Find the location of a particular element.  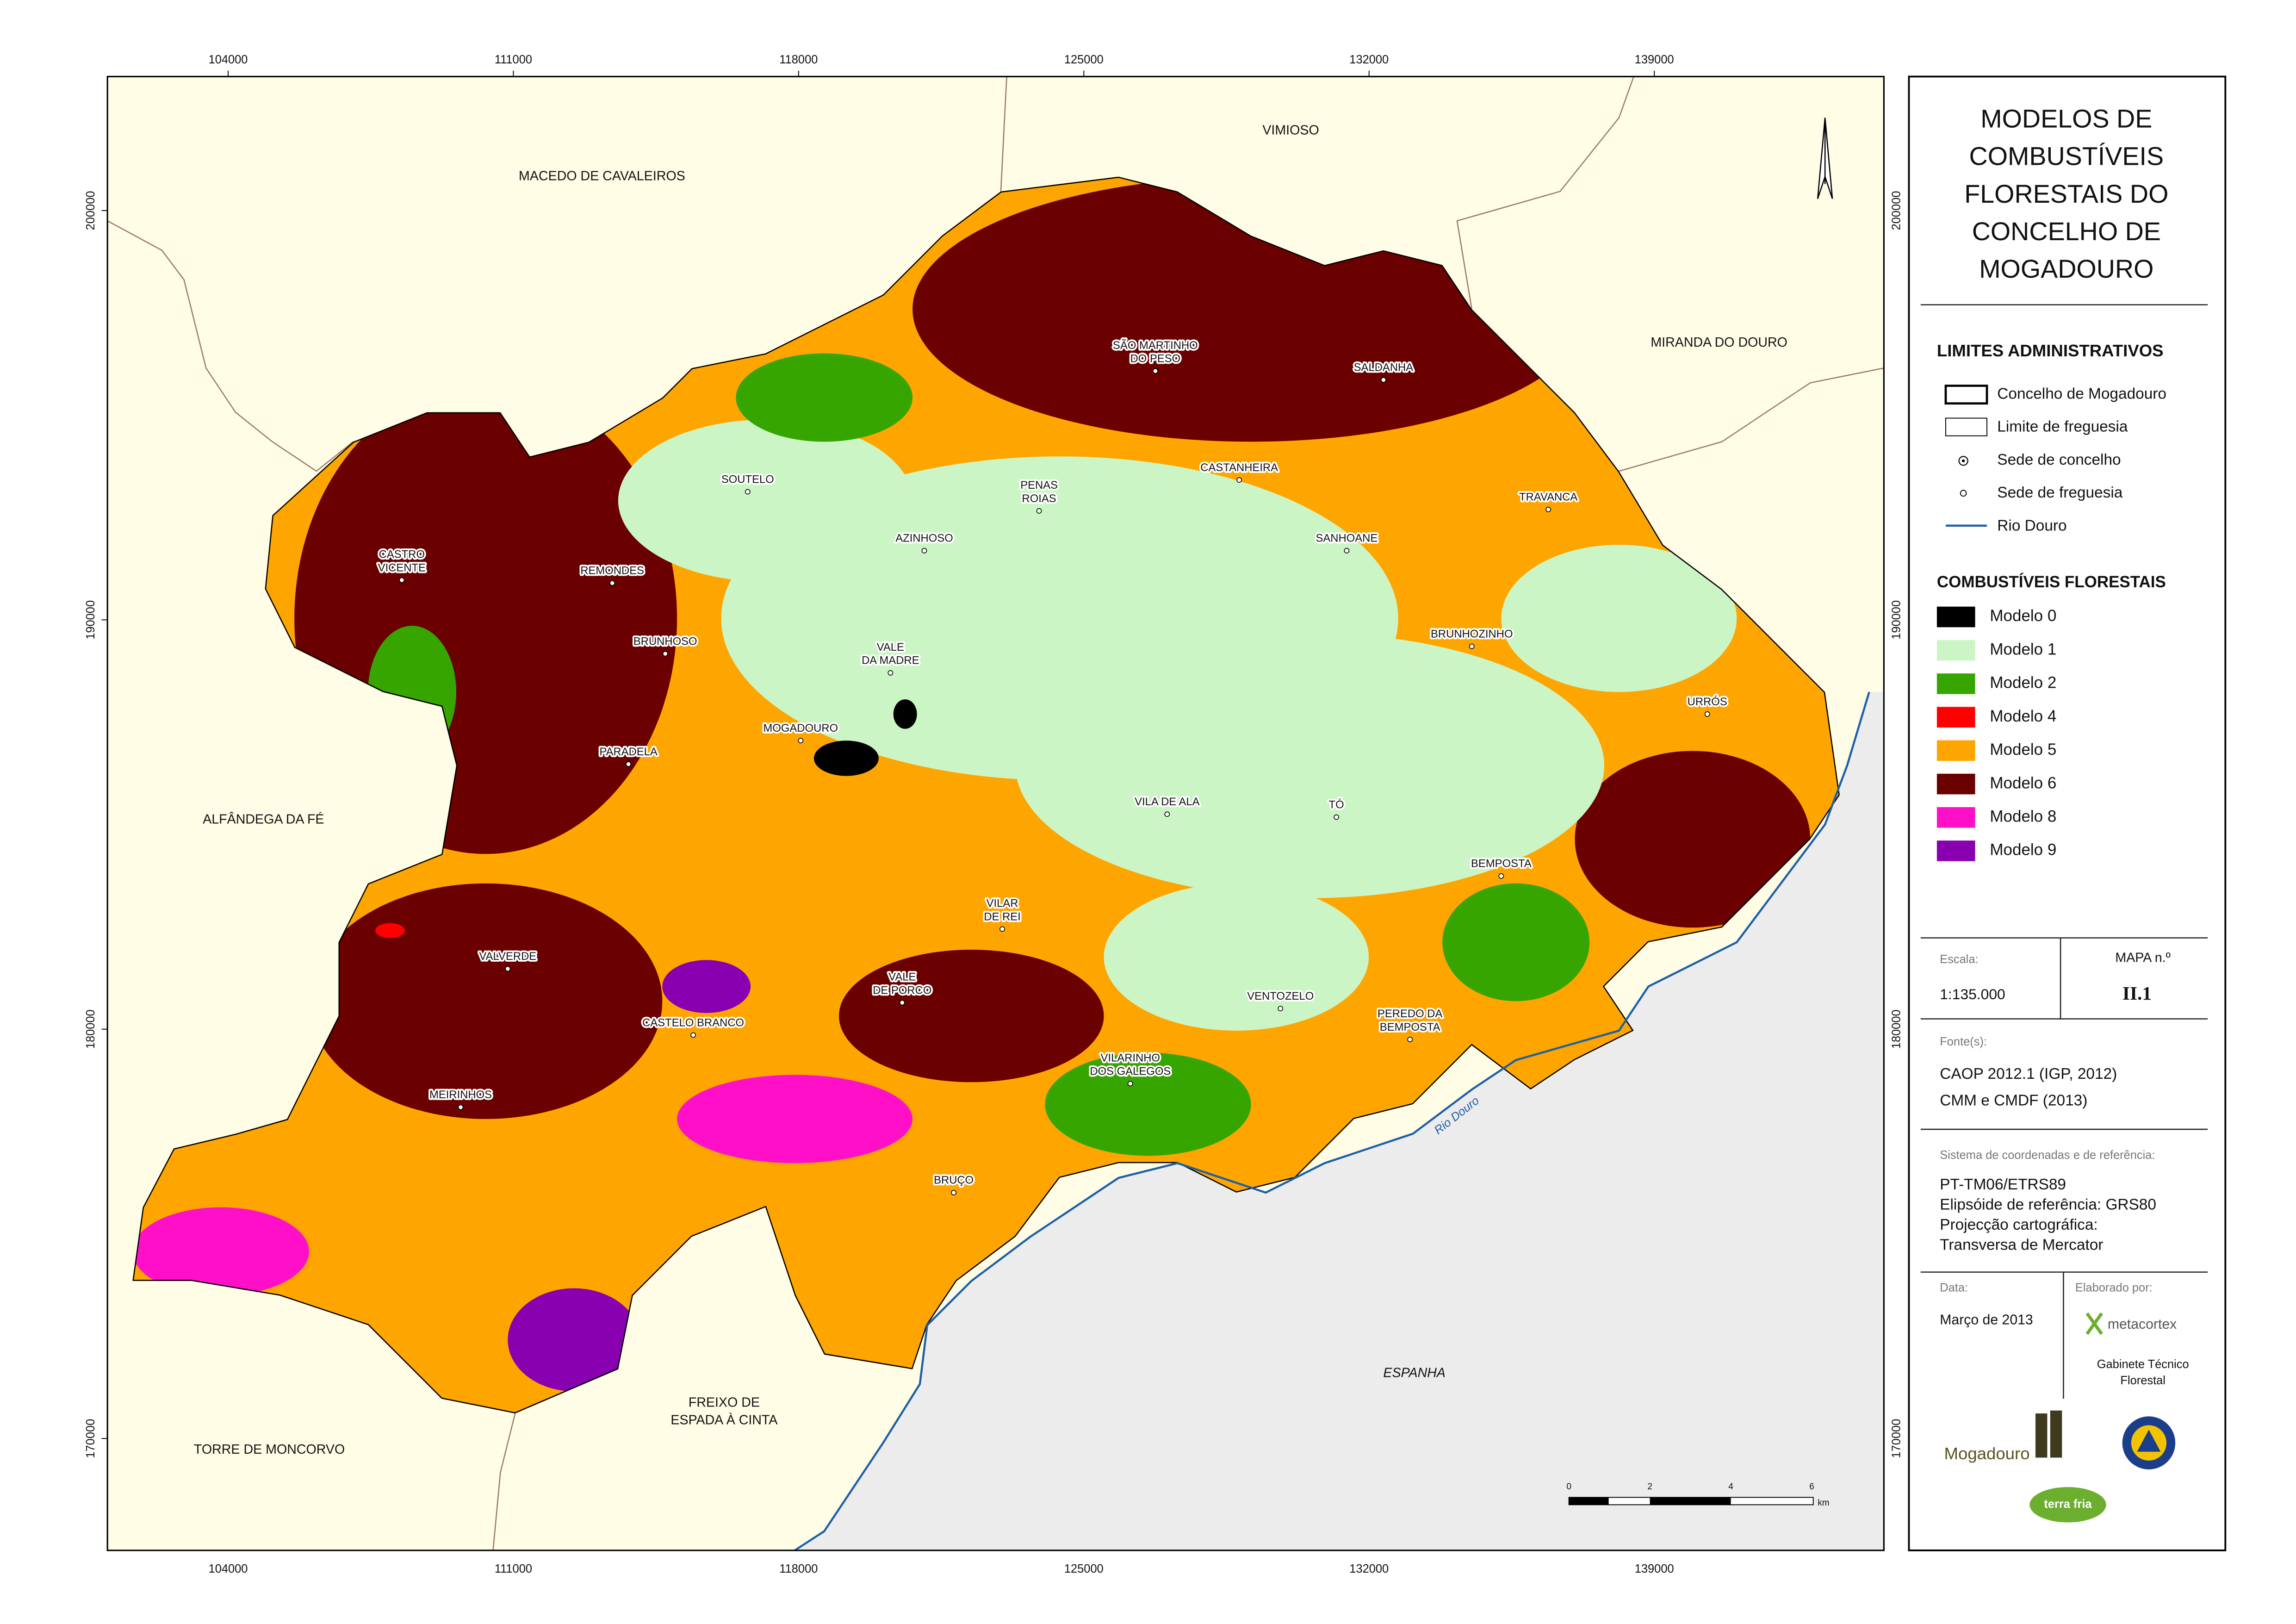

x-tick-label-top: 104000 is located at coordinates (229, 59).